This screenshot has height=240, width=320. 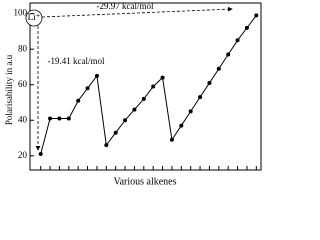 What do you see at coordinates (21, 13) in the screenshot?
I see `y-tick-label: 100` at bounding box center [21, 13].